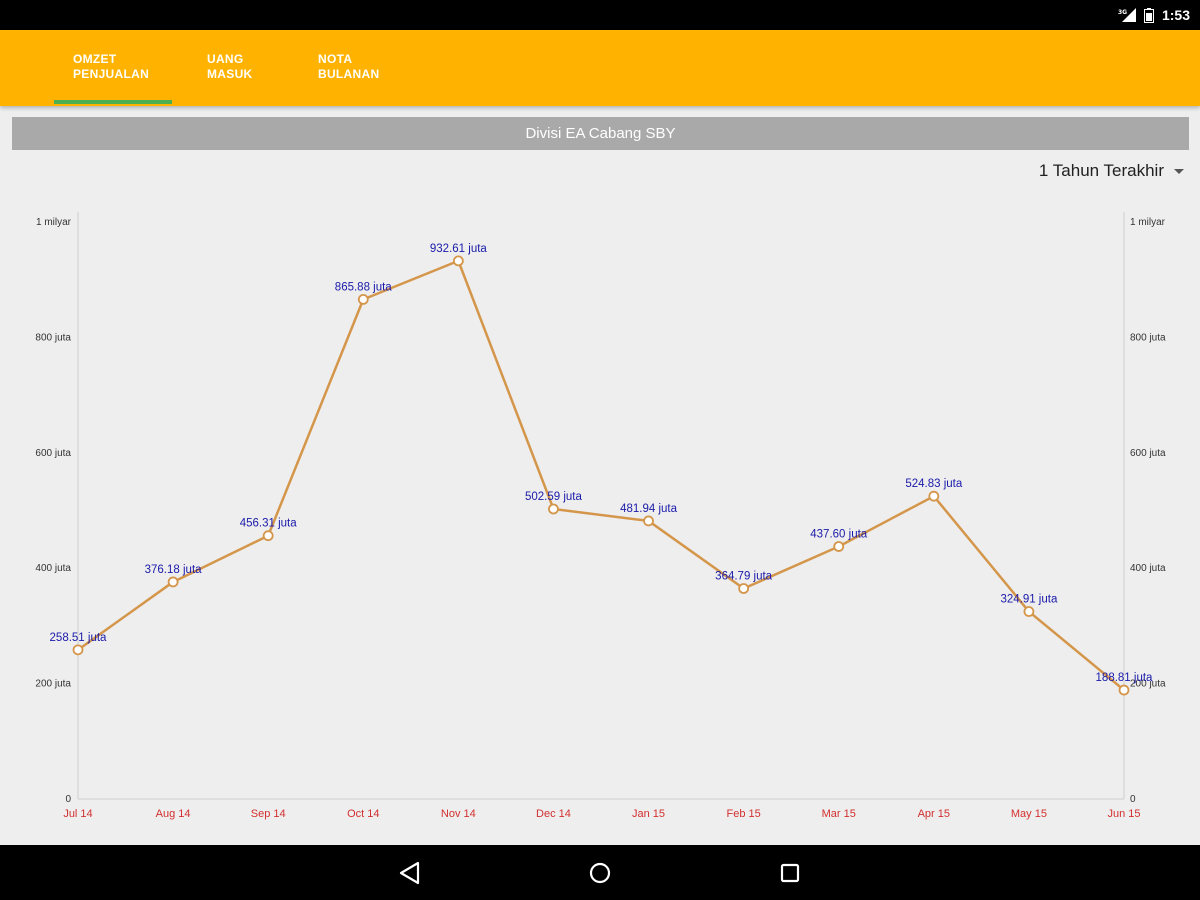 The width and height of the screenshot is (1200, 900). I want to click on y-tick-label-left: 200 juta, so click(53, 684).